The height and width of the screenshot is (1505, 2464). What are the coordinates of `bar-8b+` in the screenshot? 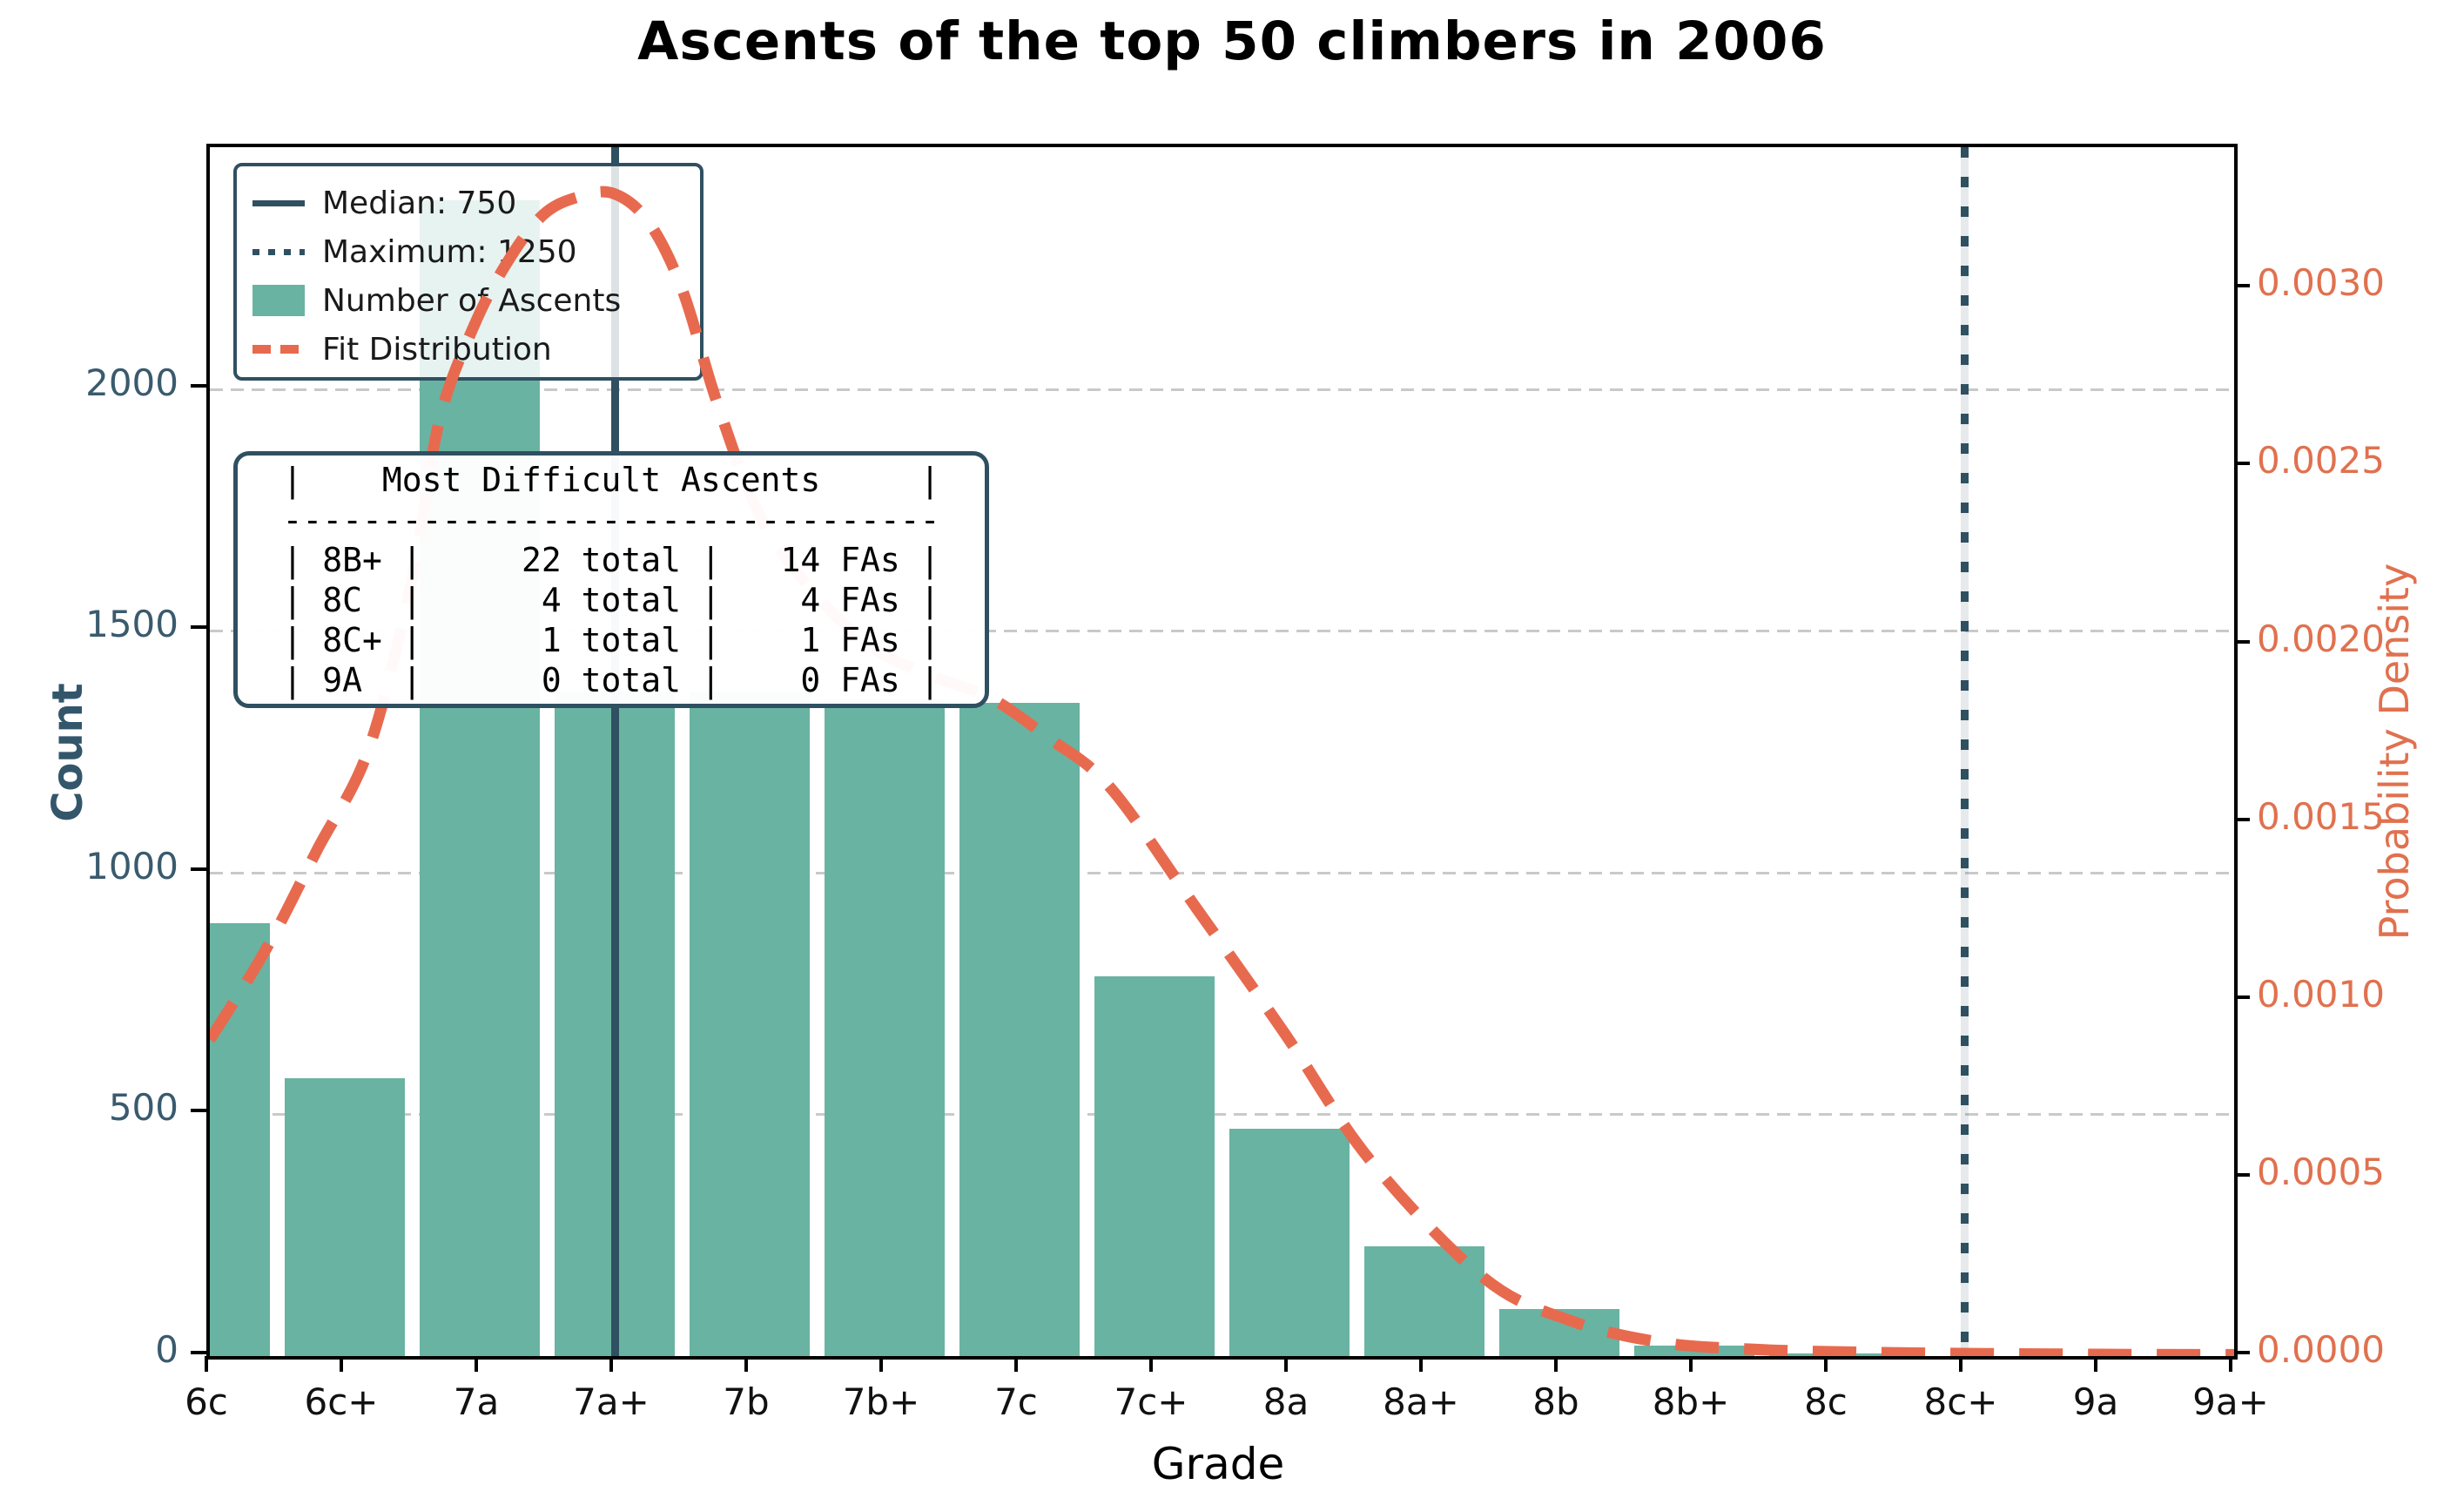 It's located at (1694, 1350).